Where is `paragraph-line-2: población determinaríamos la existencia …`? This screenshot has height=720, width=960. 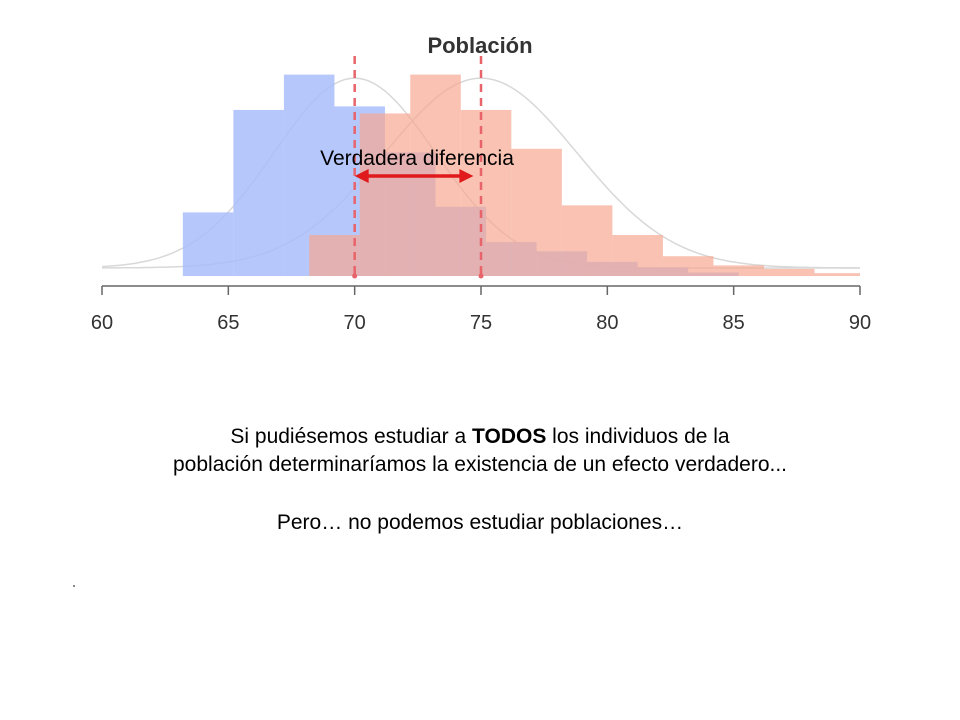 paragraph-line-2: población determinaríamos la existencia … is located at coordinates (480, 464).